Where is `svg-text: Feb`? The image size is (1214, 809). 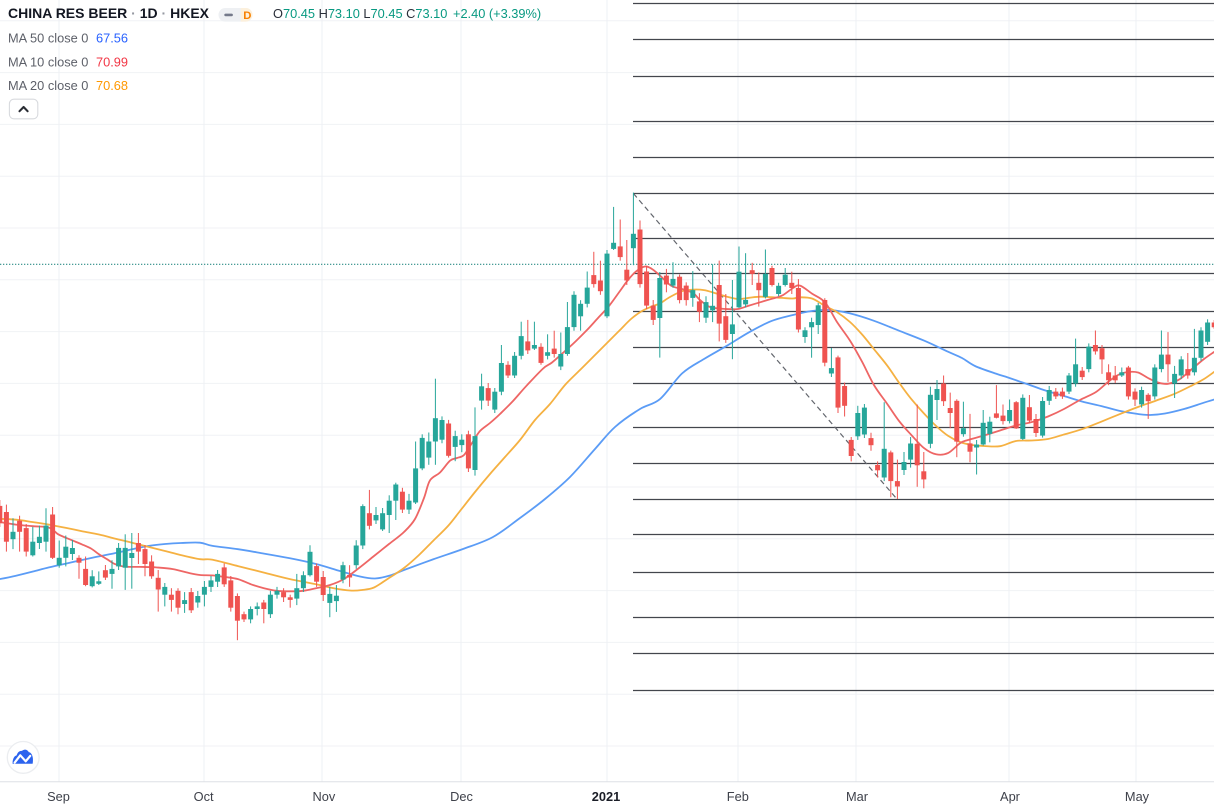 svg-text: Feb is located at coordinates (738, 796).